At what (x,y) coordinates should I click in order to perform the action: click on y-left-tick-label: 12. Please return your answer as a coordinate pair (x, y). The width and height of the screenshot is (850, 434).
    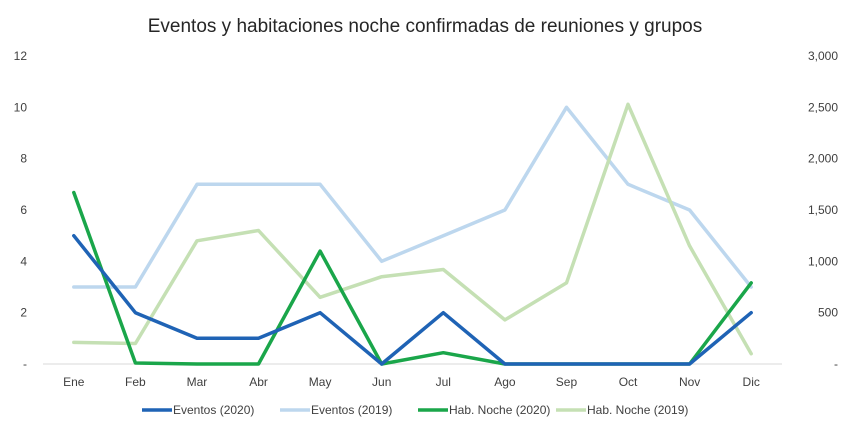
    Looking at the image, I should click on (21, 56).